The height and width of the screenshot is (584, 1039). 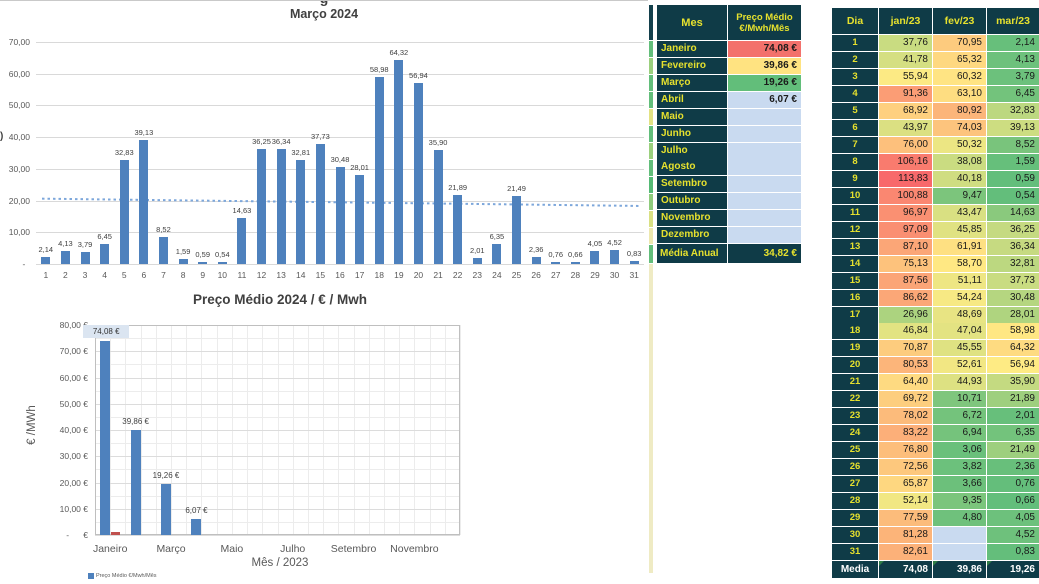 I want to click on day-cell-18: 18, so click(x=855, y=331).